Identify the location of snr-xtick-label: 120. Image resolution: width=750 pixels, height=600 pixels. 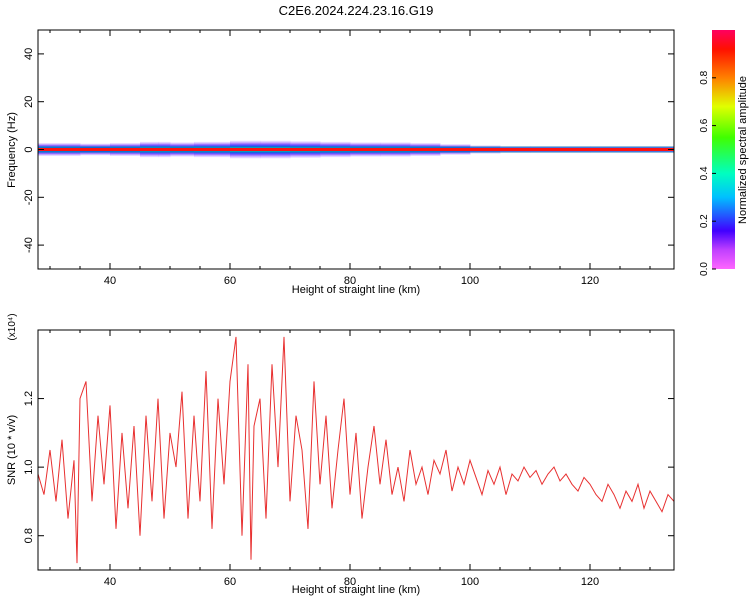
(590, 582).